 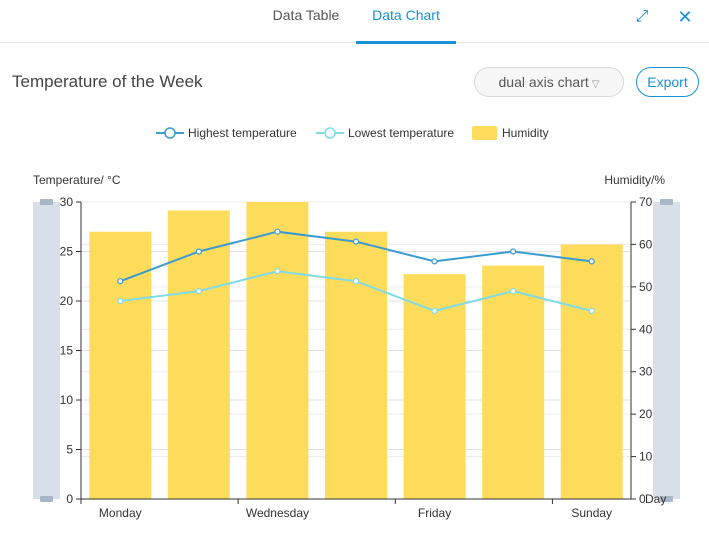 What do you see at coordinates (666, 350) in the screenshot?
I see `right-zoom-slider` at bounding box center [666, 350].